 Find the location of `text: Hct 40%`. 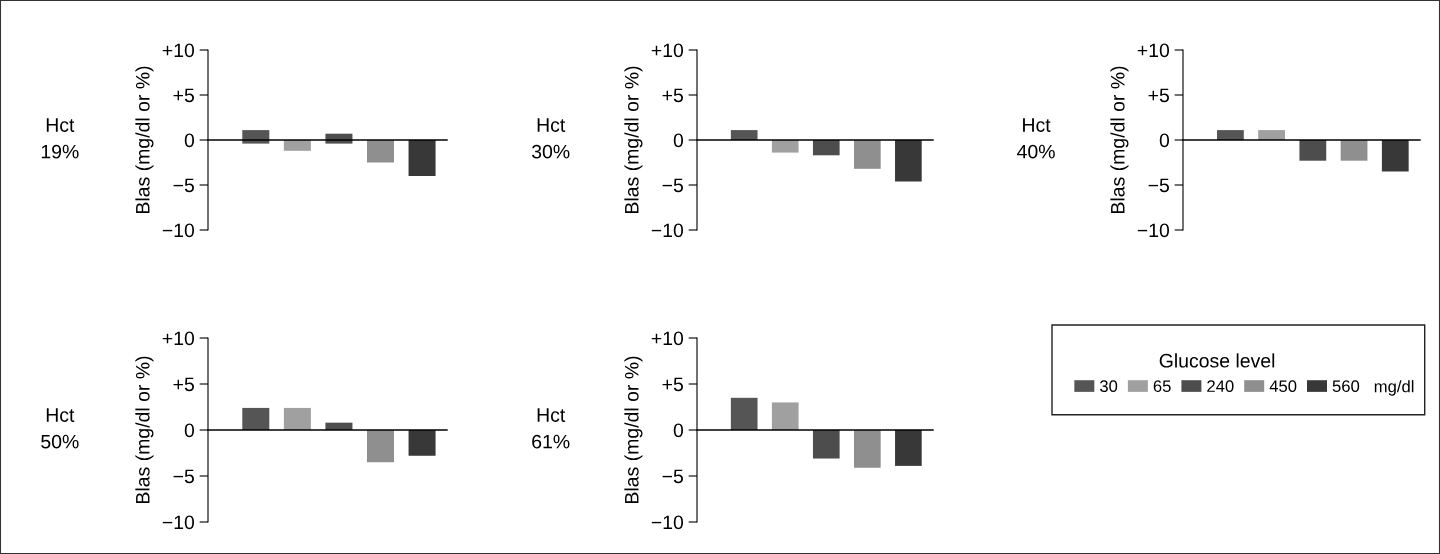

text: Hct 40% is located at coordinates (1036, 138).